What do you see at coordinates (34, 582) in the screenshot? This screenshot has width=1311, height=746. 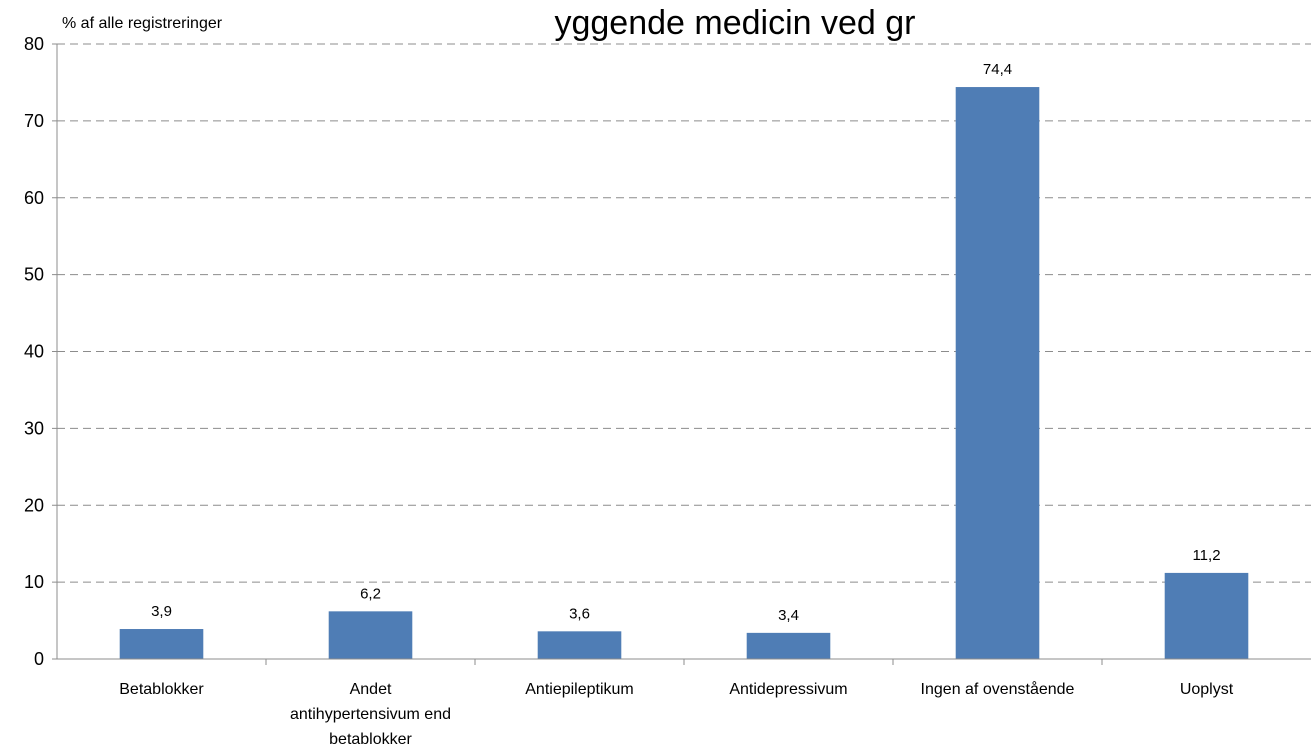 I see `y-tick-label-10: 10` at bounding box center [34, 582].